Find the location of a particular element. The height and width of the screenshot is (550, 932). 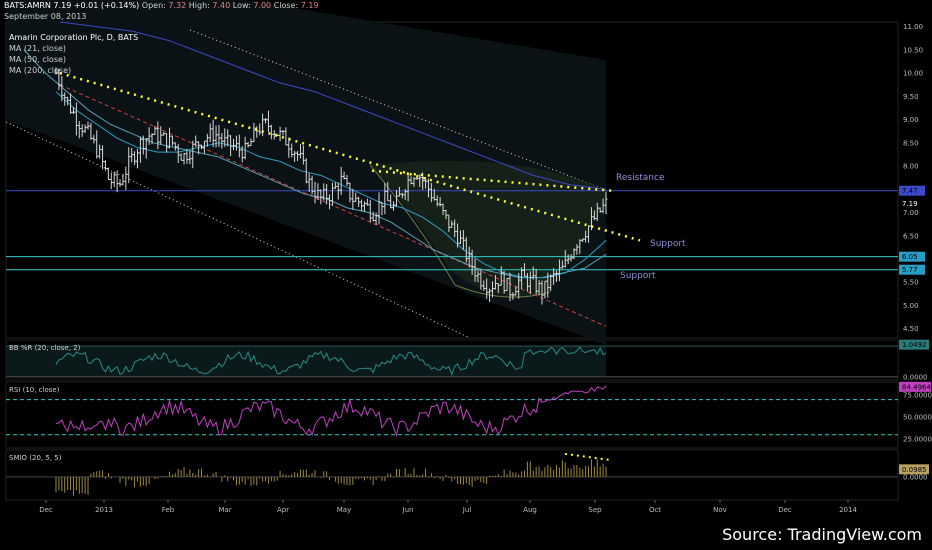

legend-title: Amarin Corporation Plc, D, BATS is located at coordinates (74, 37).